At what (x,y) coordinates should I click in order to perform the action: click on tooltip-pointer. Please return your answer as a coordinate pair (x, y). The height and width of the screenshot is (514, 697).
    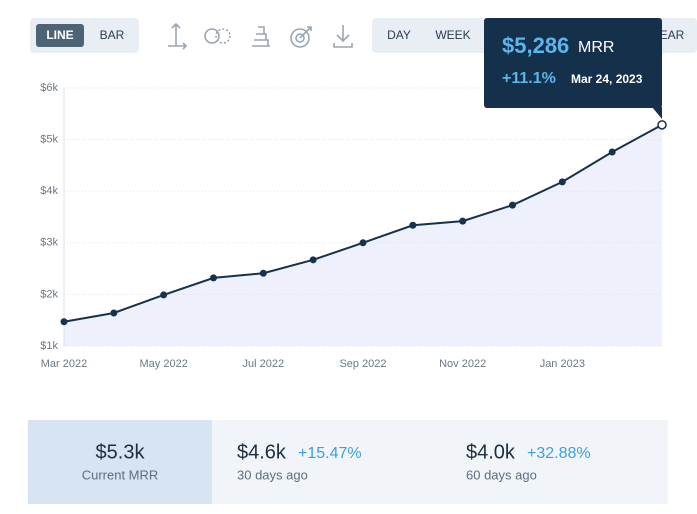
    Looking at the image, I should click on (657, 113).